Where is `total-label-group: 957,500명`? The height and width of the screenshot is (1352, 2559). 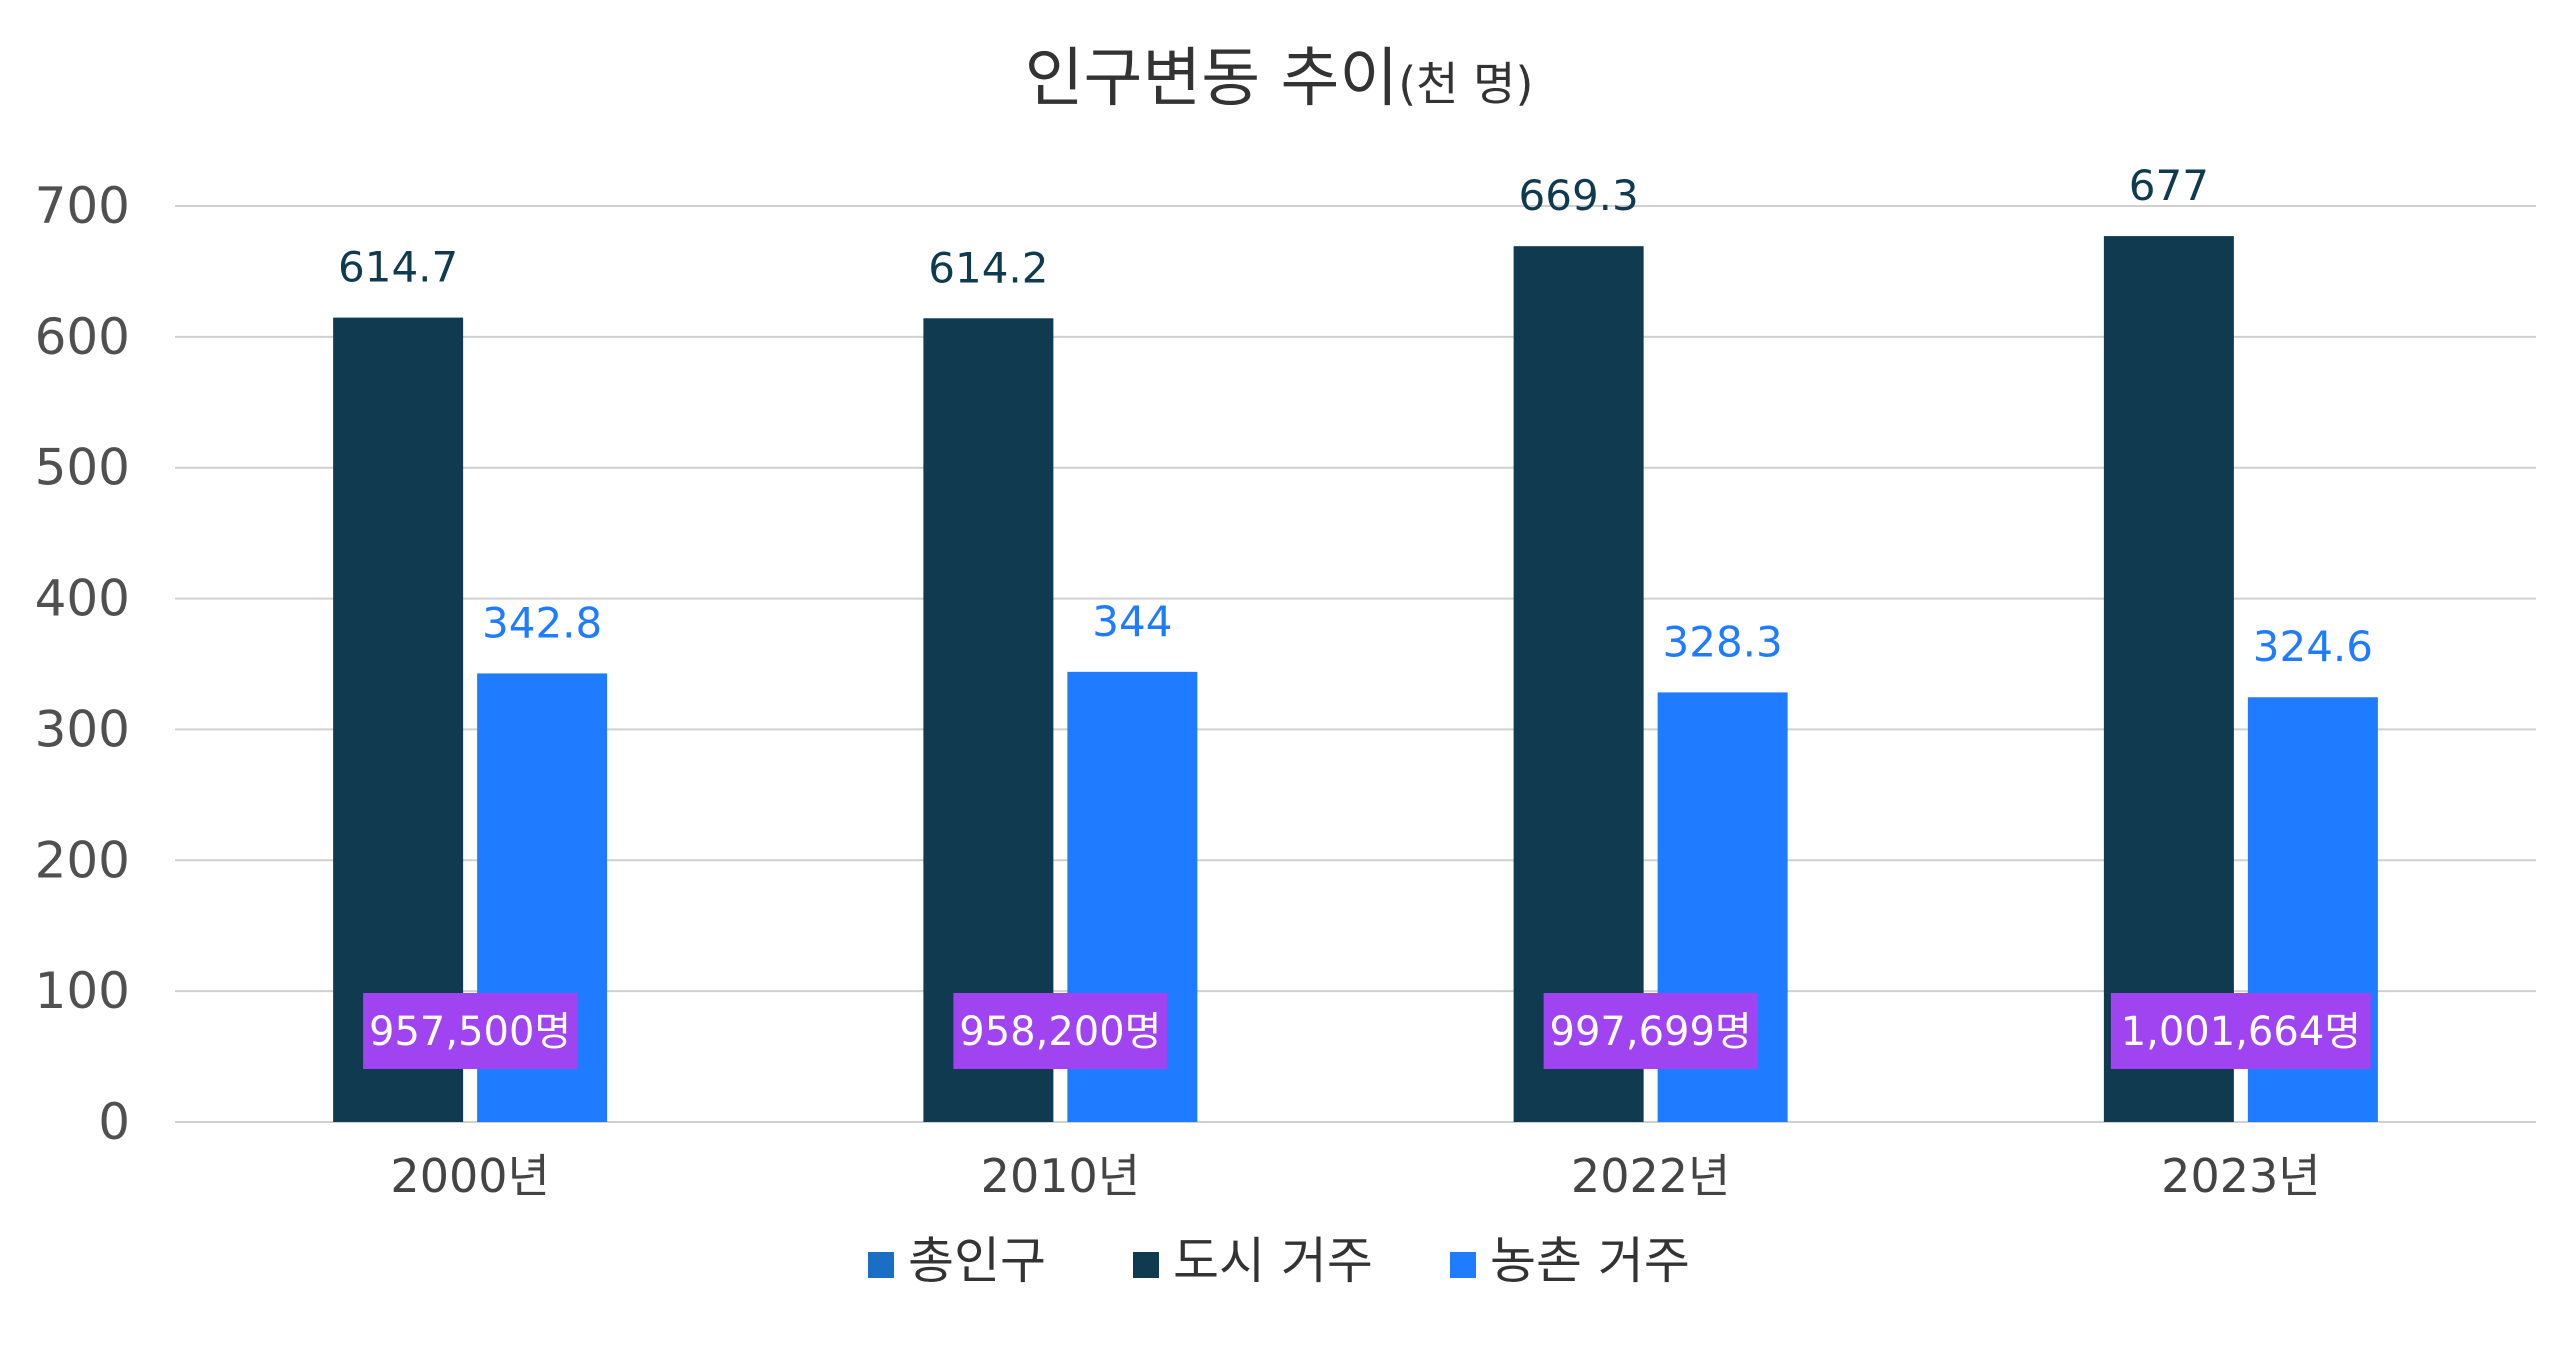 total-label-group: 957,500명 is located at coordinates (470, 1031).